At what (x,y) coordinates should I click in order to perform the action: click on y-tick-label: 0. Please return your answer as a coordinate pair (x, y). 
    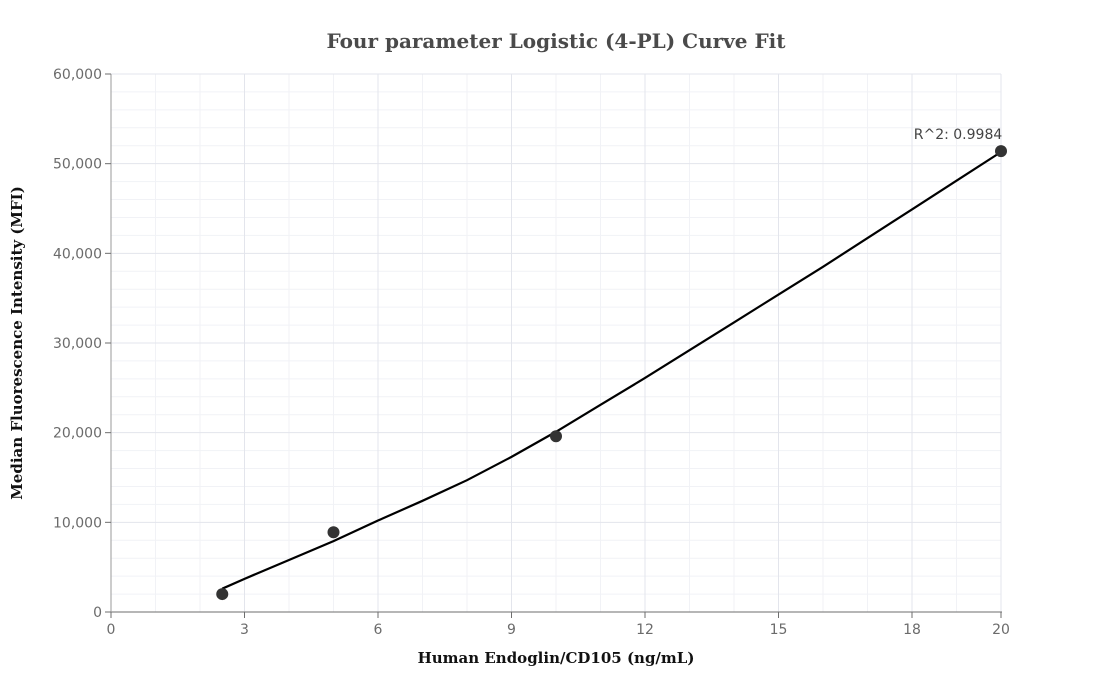
    Looking at the image, I should click on (97, 613).